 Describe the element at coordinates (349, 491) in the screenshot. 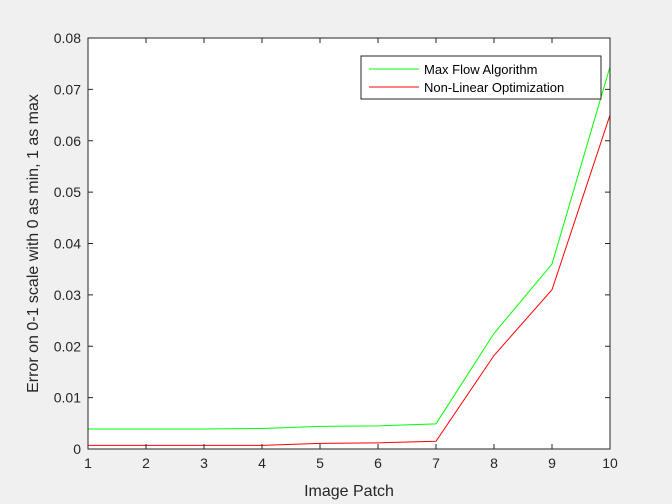

I see `x-axis-label: Image Patch` at that location.